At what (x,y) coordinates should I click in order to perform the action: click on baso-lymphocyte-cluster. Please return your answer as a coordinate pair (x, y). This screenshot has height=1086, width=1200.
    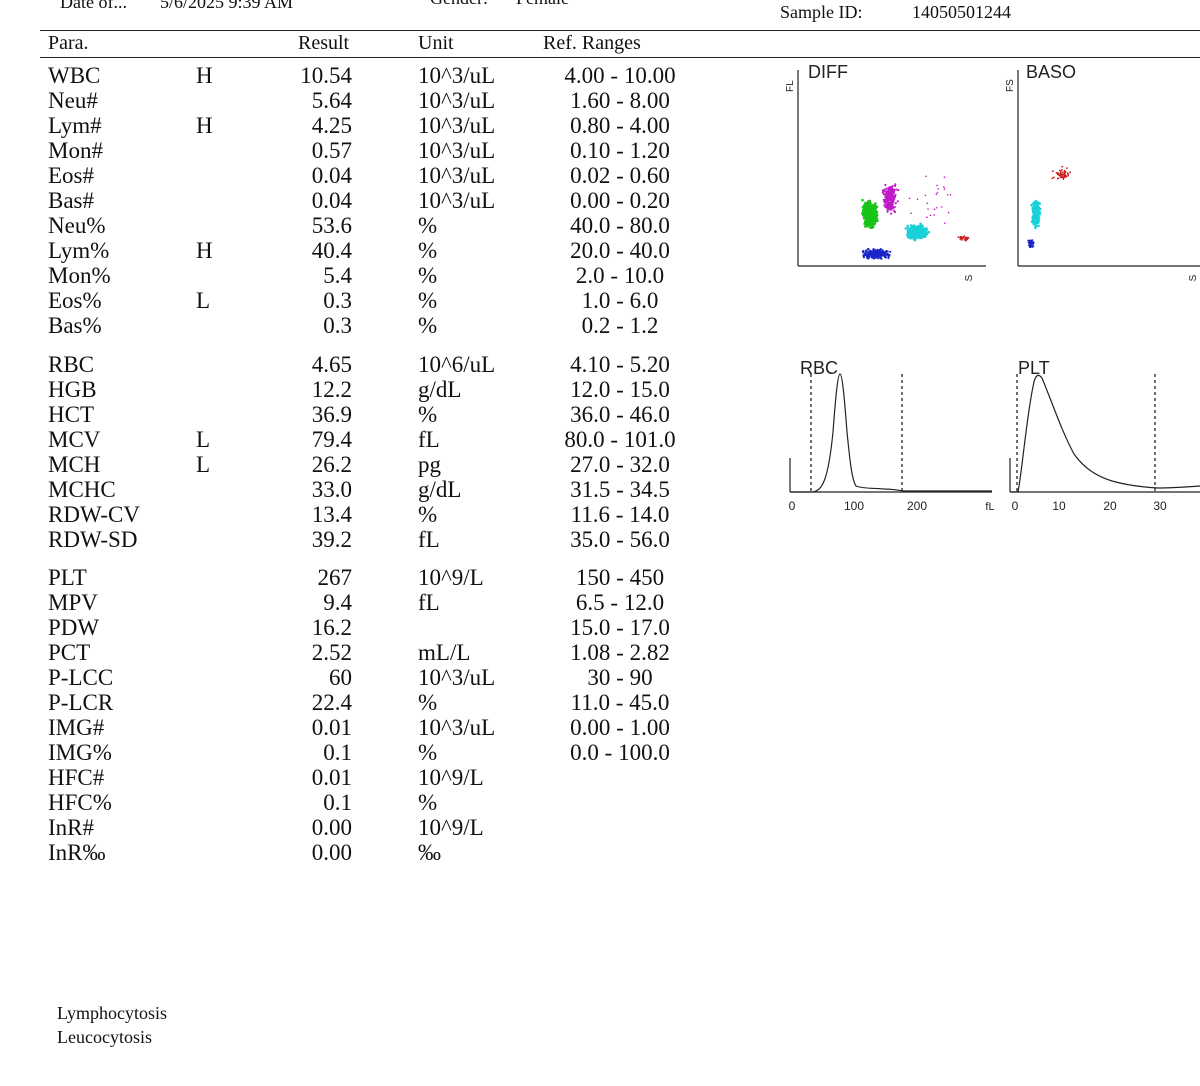
    Looking at the image, I should click on (1031, 244).